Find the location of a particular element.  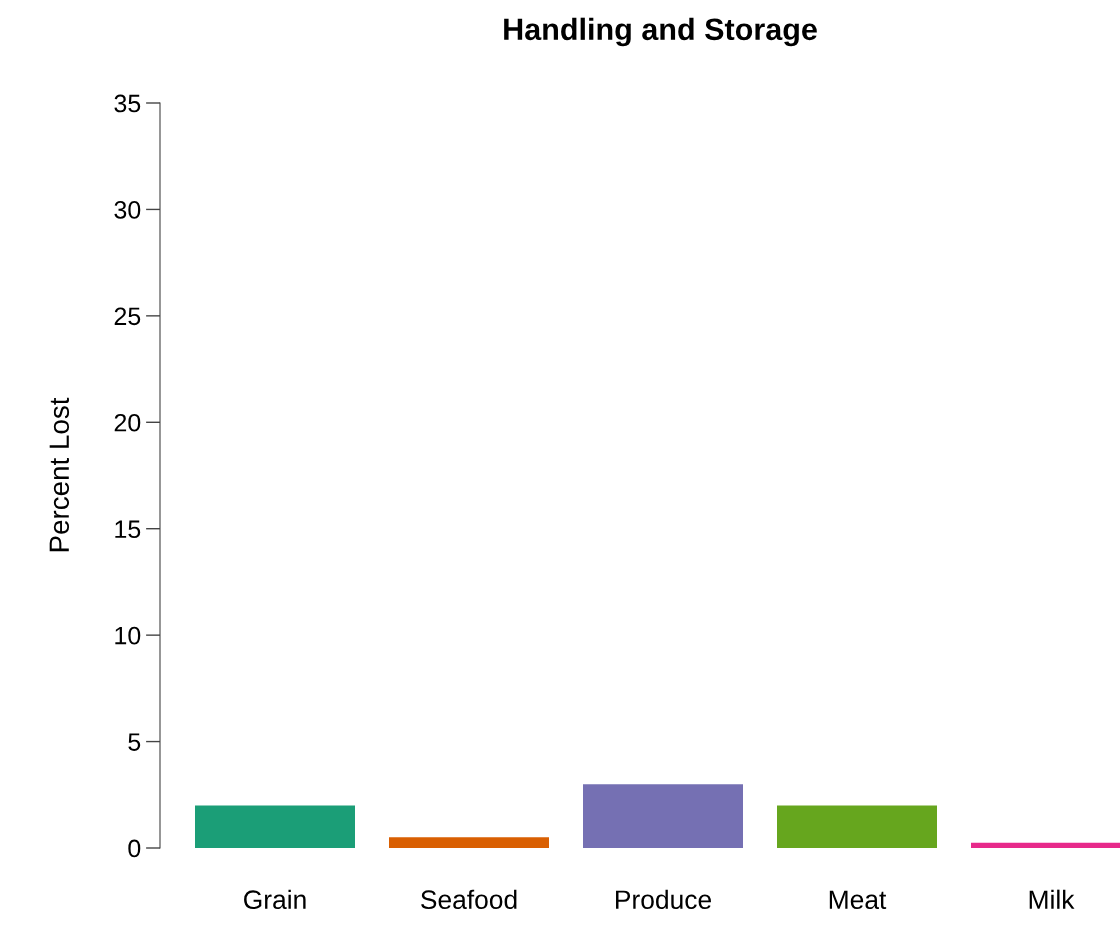

y-tick-label: 5 is located at coordinates (134, 742).